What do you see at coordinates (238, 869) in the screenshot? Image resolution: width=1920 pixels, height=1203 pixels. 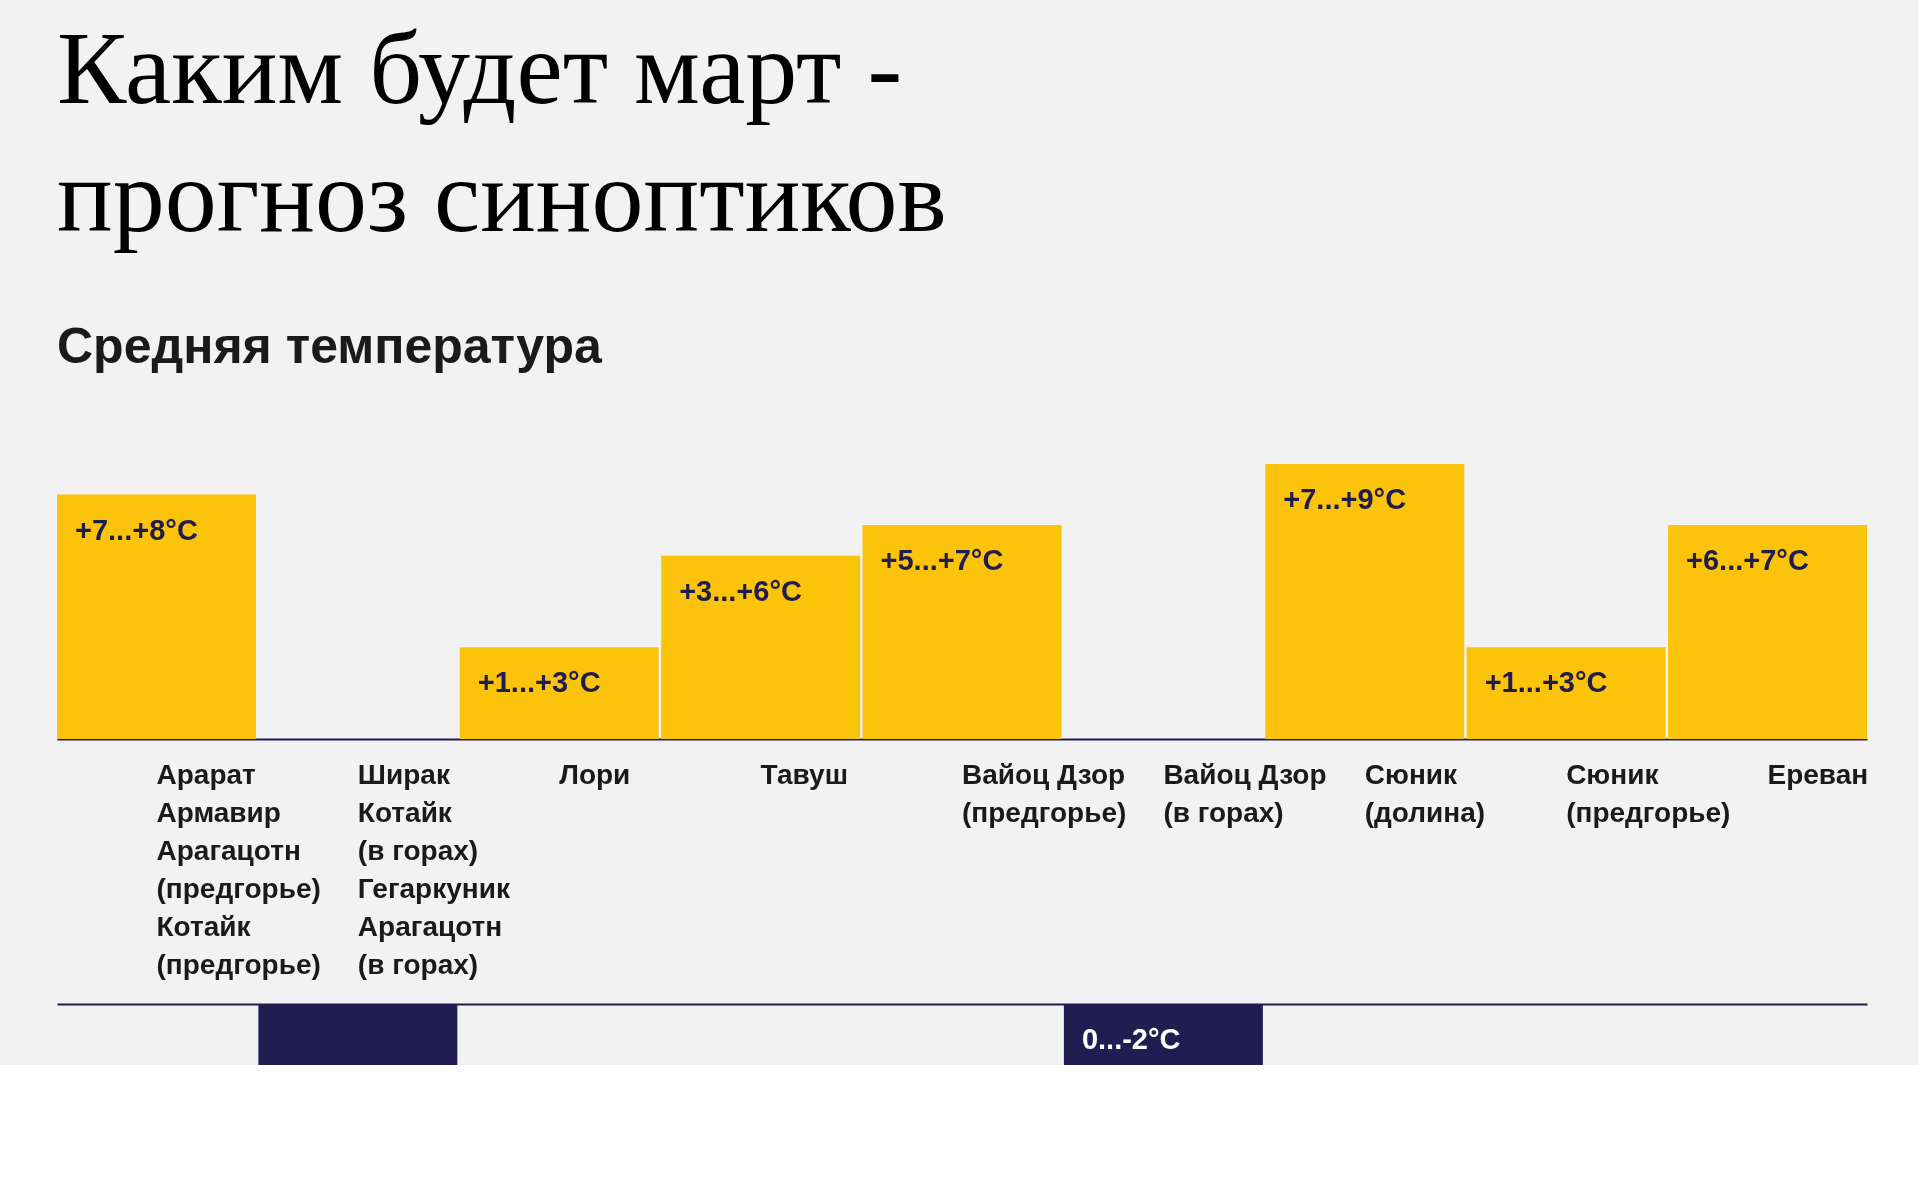 I see `x-tick-label: Арарат Армавир Арагацотн (предгорье) Котайк (предгорье)` at bounding box center [238, 869].